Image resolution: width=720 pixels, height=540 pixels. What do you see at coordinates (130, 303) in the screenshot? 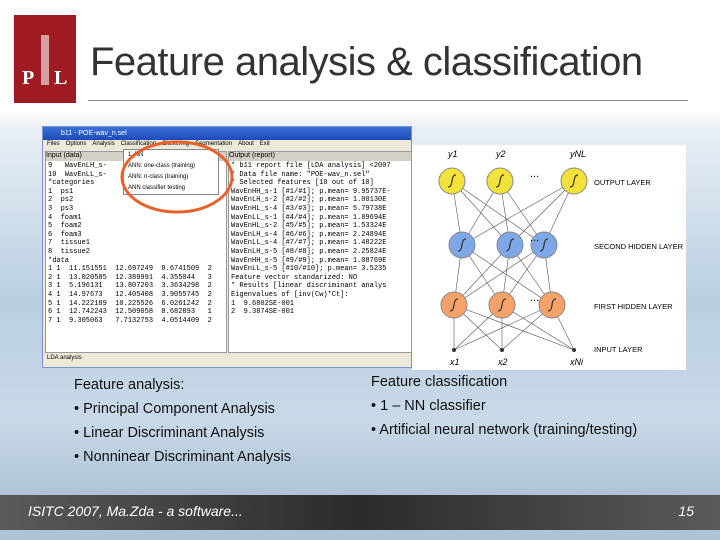
I see `code-line: 5 1 14.222189 10.225526 6.0261242 2` at bounding box center [130, 303].